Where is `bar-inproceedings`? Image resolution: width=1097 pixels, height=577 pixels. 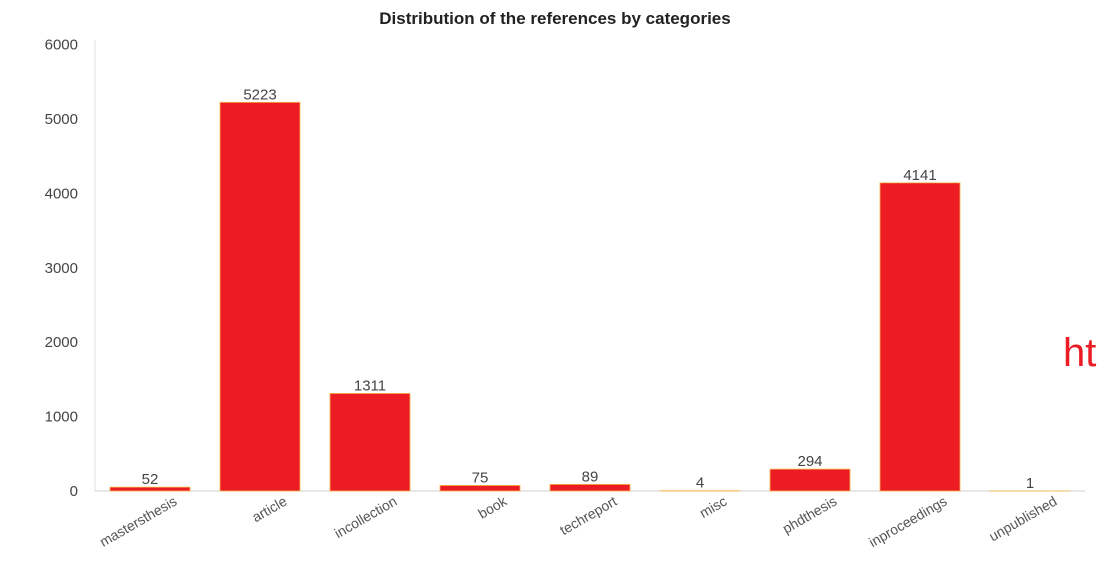
bar-inproceedings is located at coordinates (920, 337).